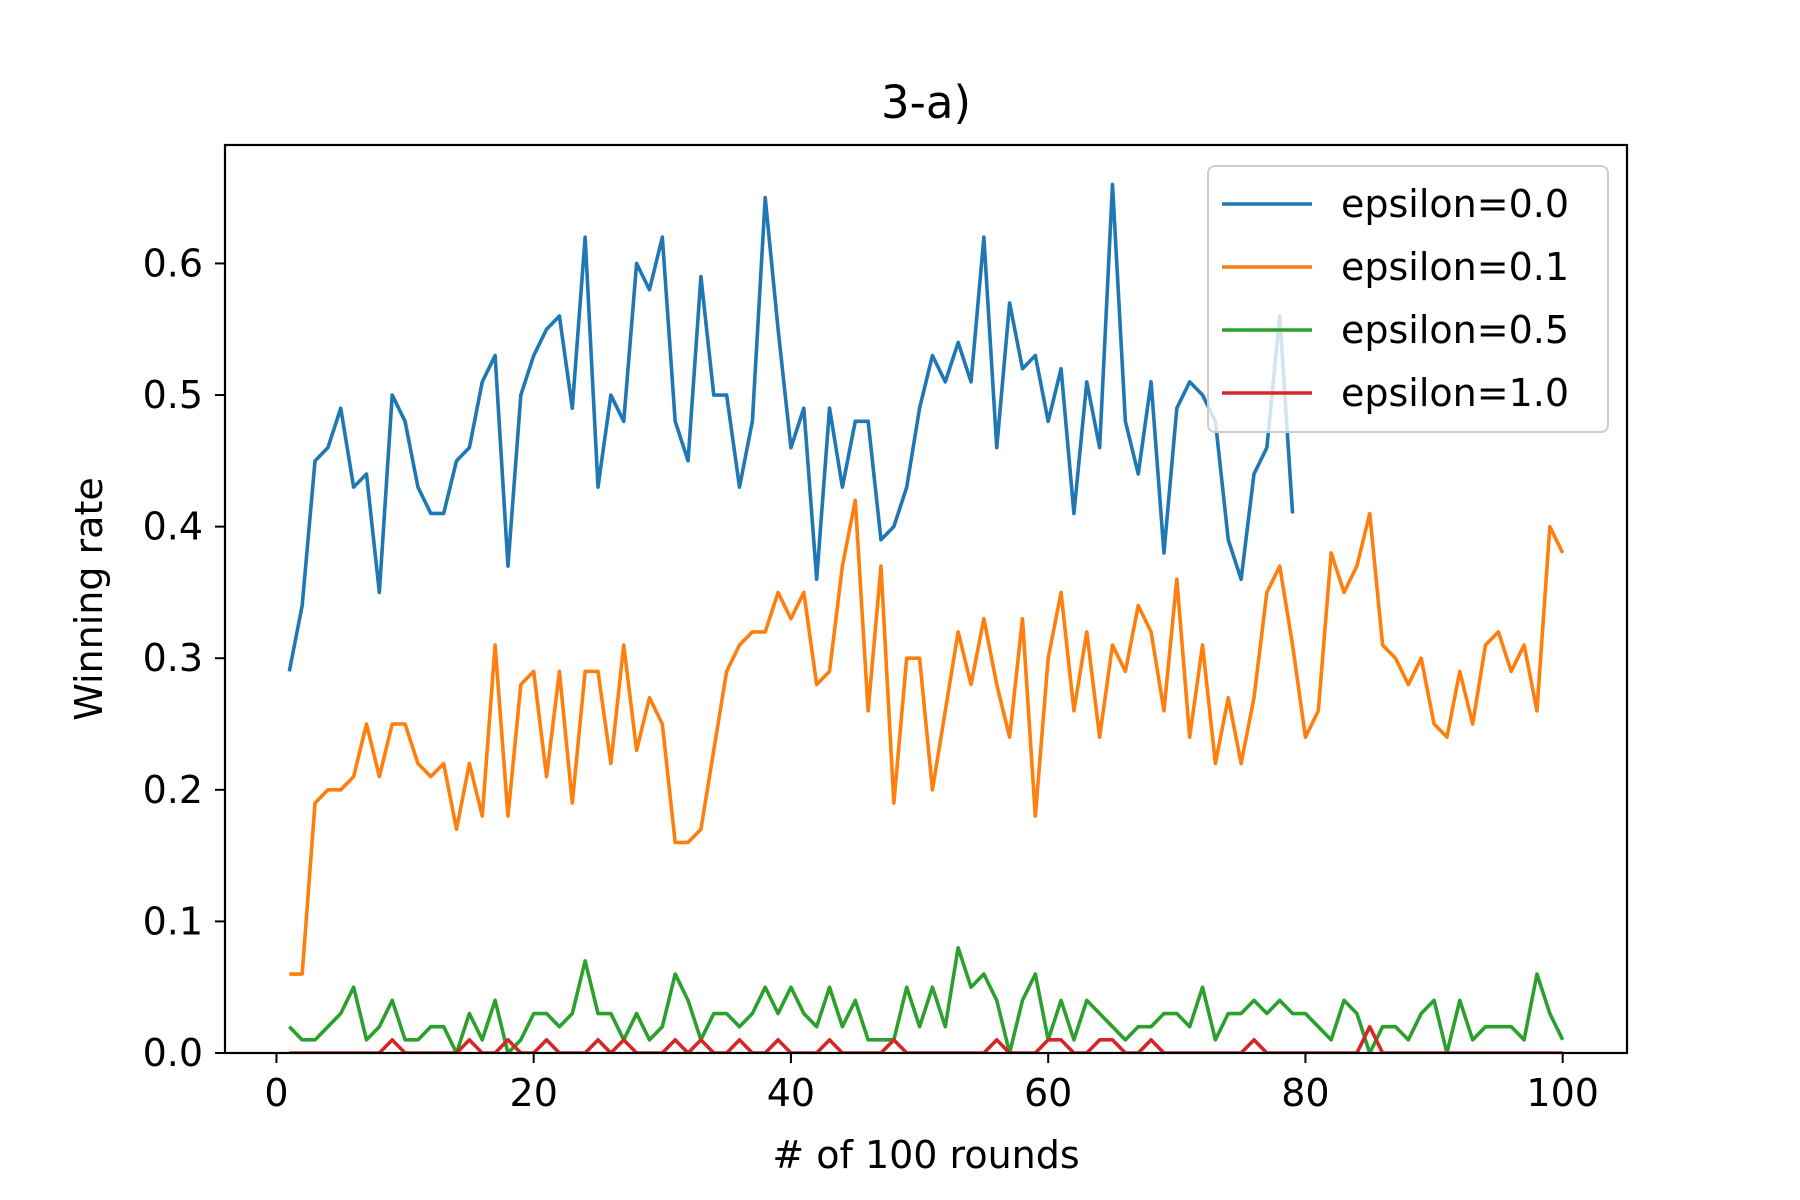 The width and height of the screenshot is (1800, 1200). Describe the element at coordinates (791, 1093) in the screenshot. I see `x-tick-label: 40` at that location.